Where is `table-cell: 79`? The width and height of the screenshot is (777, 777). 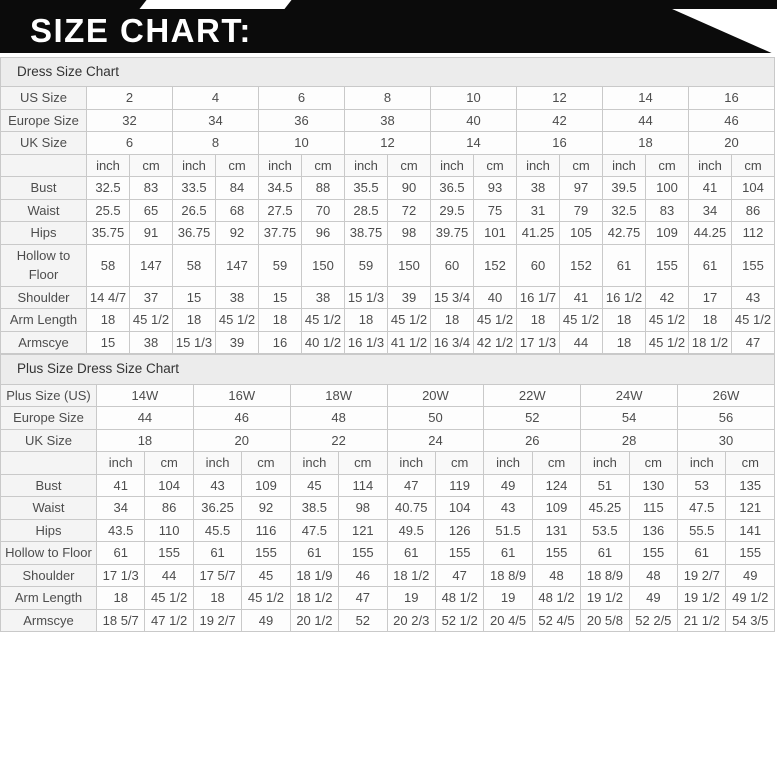
table-cell: 79 is located at coordinates (581, 210).